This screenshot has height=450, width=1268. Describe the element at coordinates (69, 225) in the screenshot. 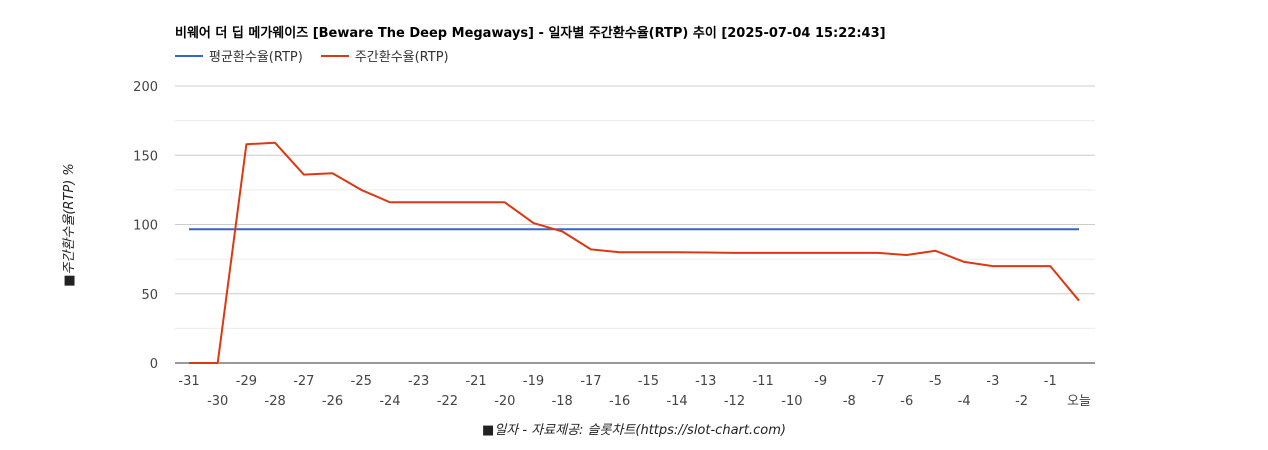

I see `y-axis-title: ■주간환수율(RTP) %` at that location.